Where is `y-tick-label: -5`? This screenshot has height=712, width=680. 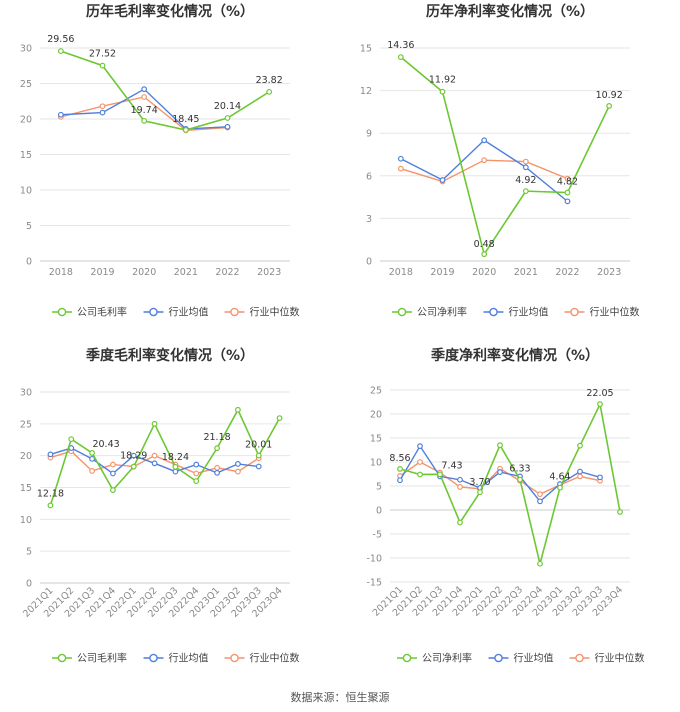 y-tick-label: -5 is located at coordinates (377, 535).